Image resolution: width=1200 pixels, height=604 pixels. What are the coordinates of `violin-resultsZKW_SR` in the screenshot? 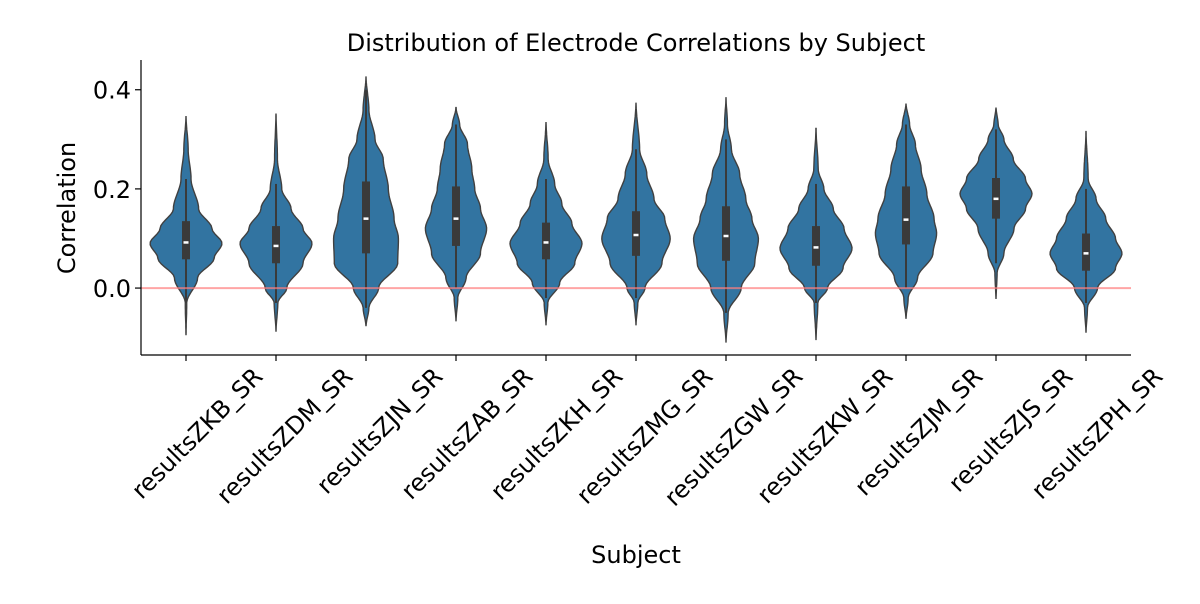 It's located at (816, 234).